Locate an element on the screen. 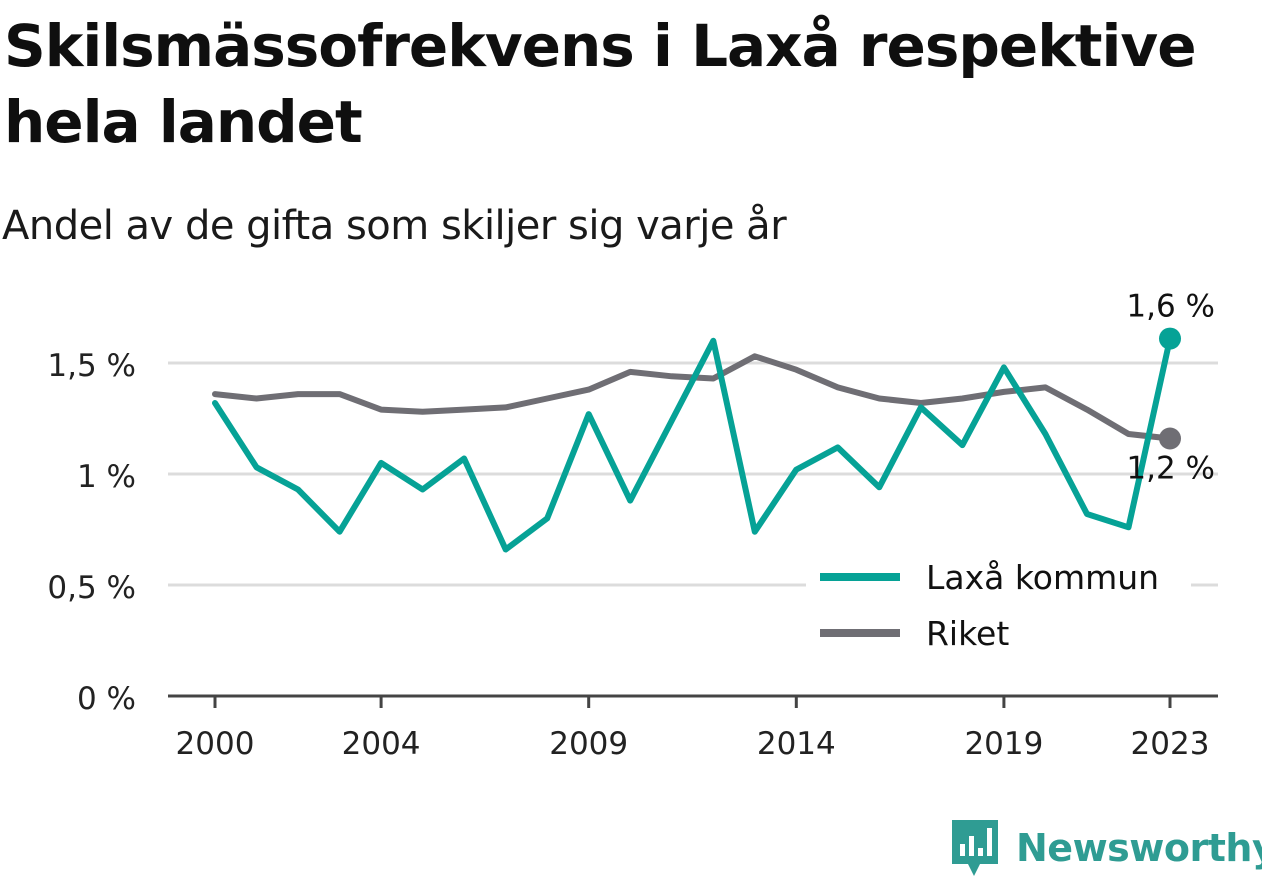 The width and height of the screenshot is (1262, 879). end-label: 1,2 % is located at coordinates (1170, 468).